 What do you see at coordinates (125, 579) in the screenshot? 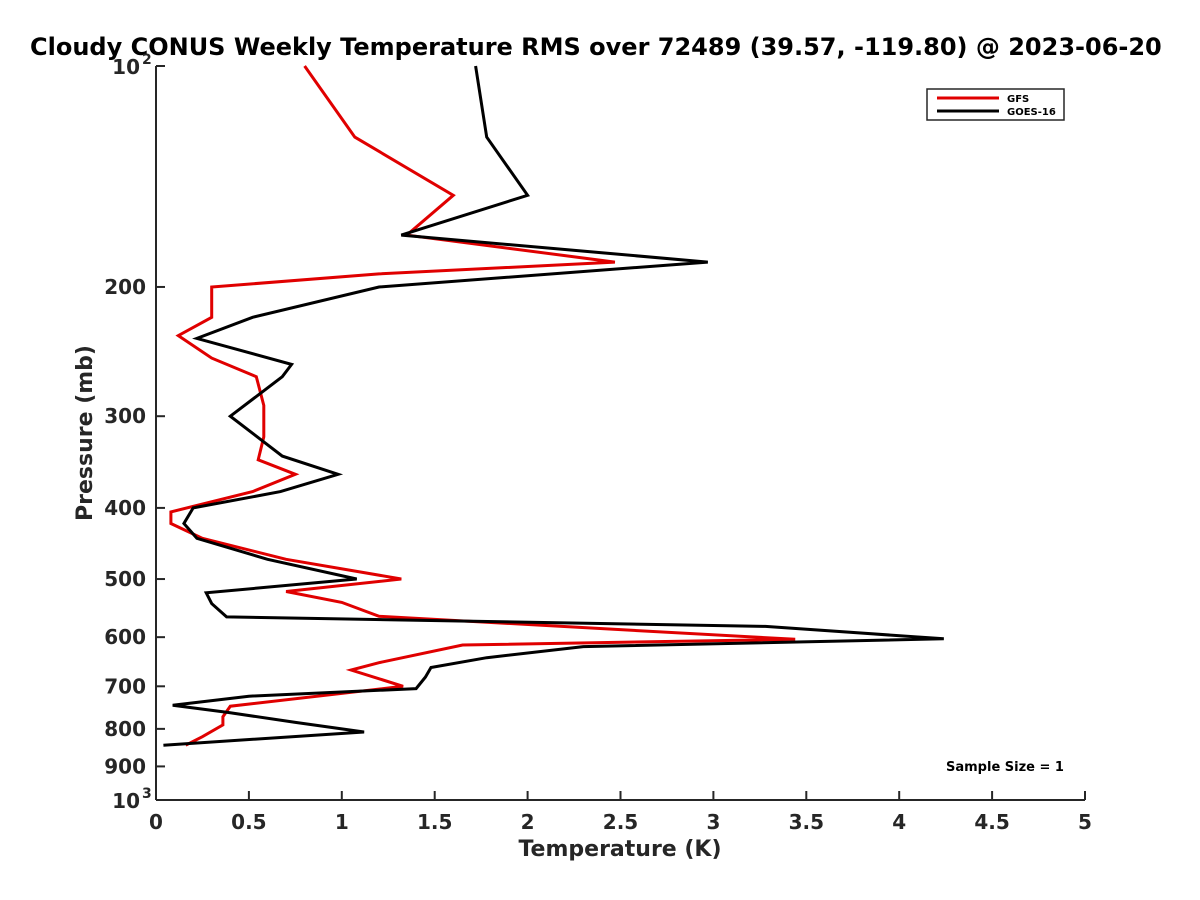
I see `y-tick-label: 500` at bounding box center [125, 579].